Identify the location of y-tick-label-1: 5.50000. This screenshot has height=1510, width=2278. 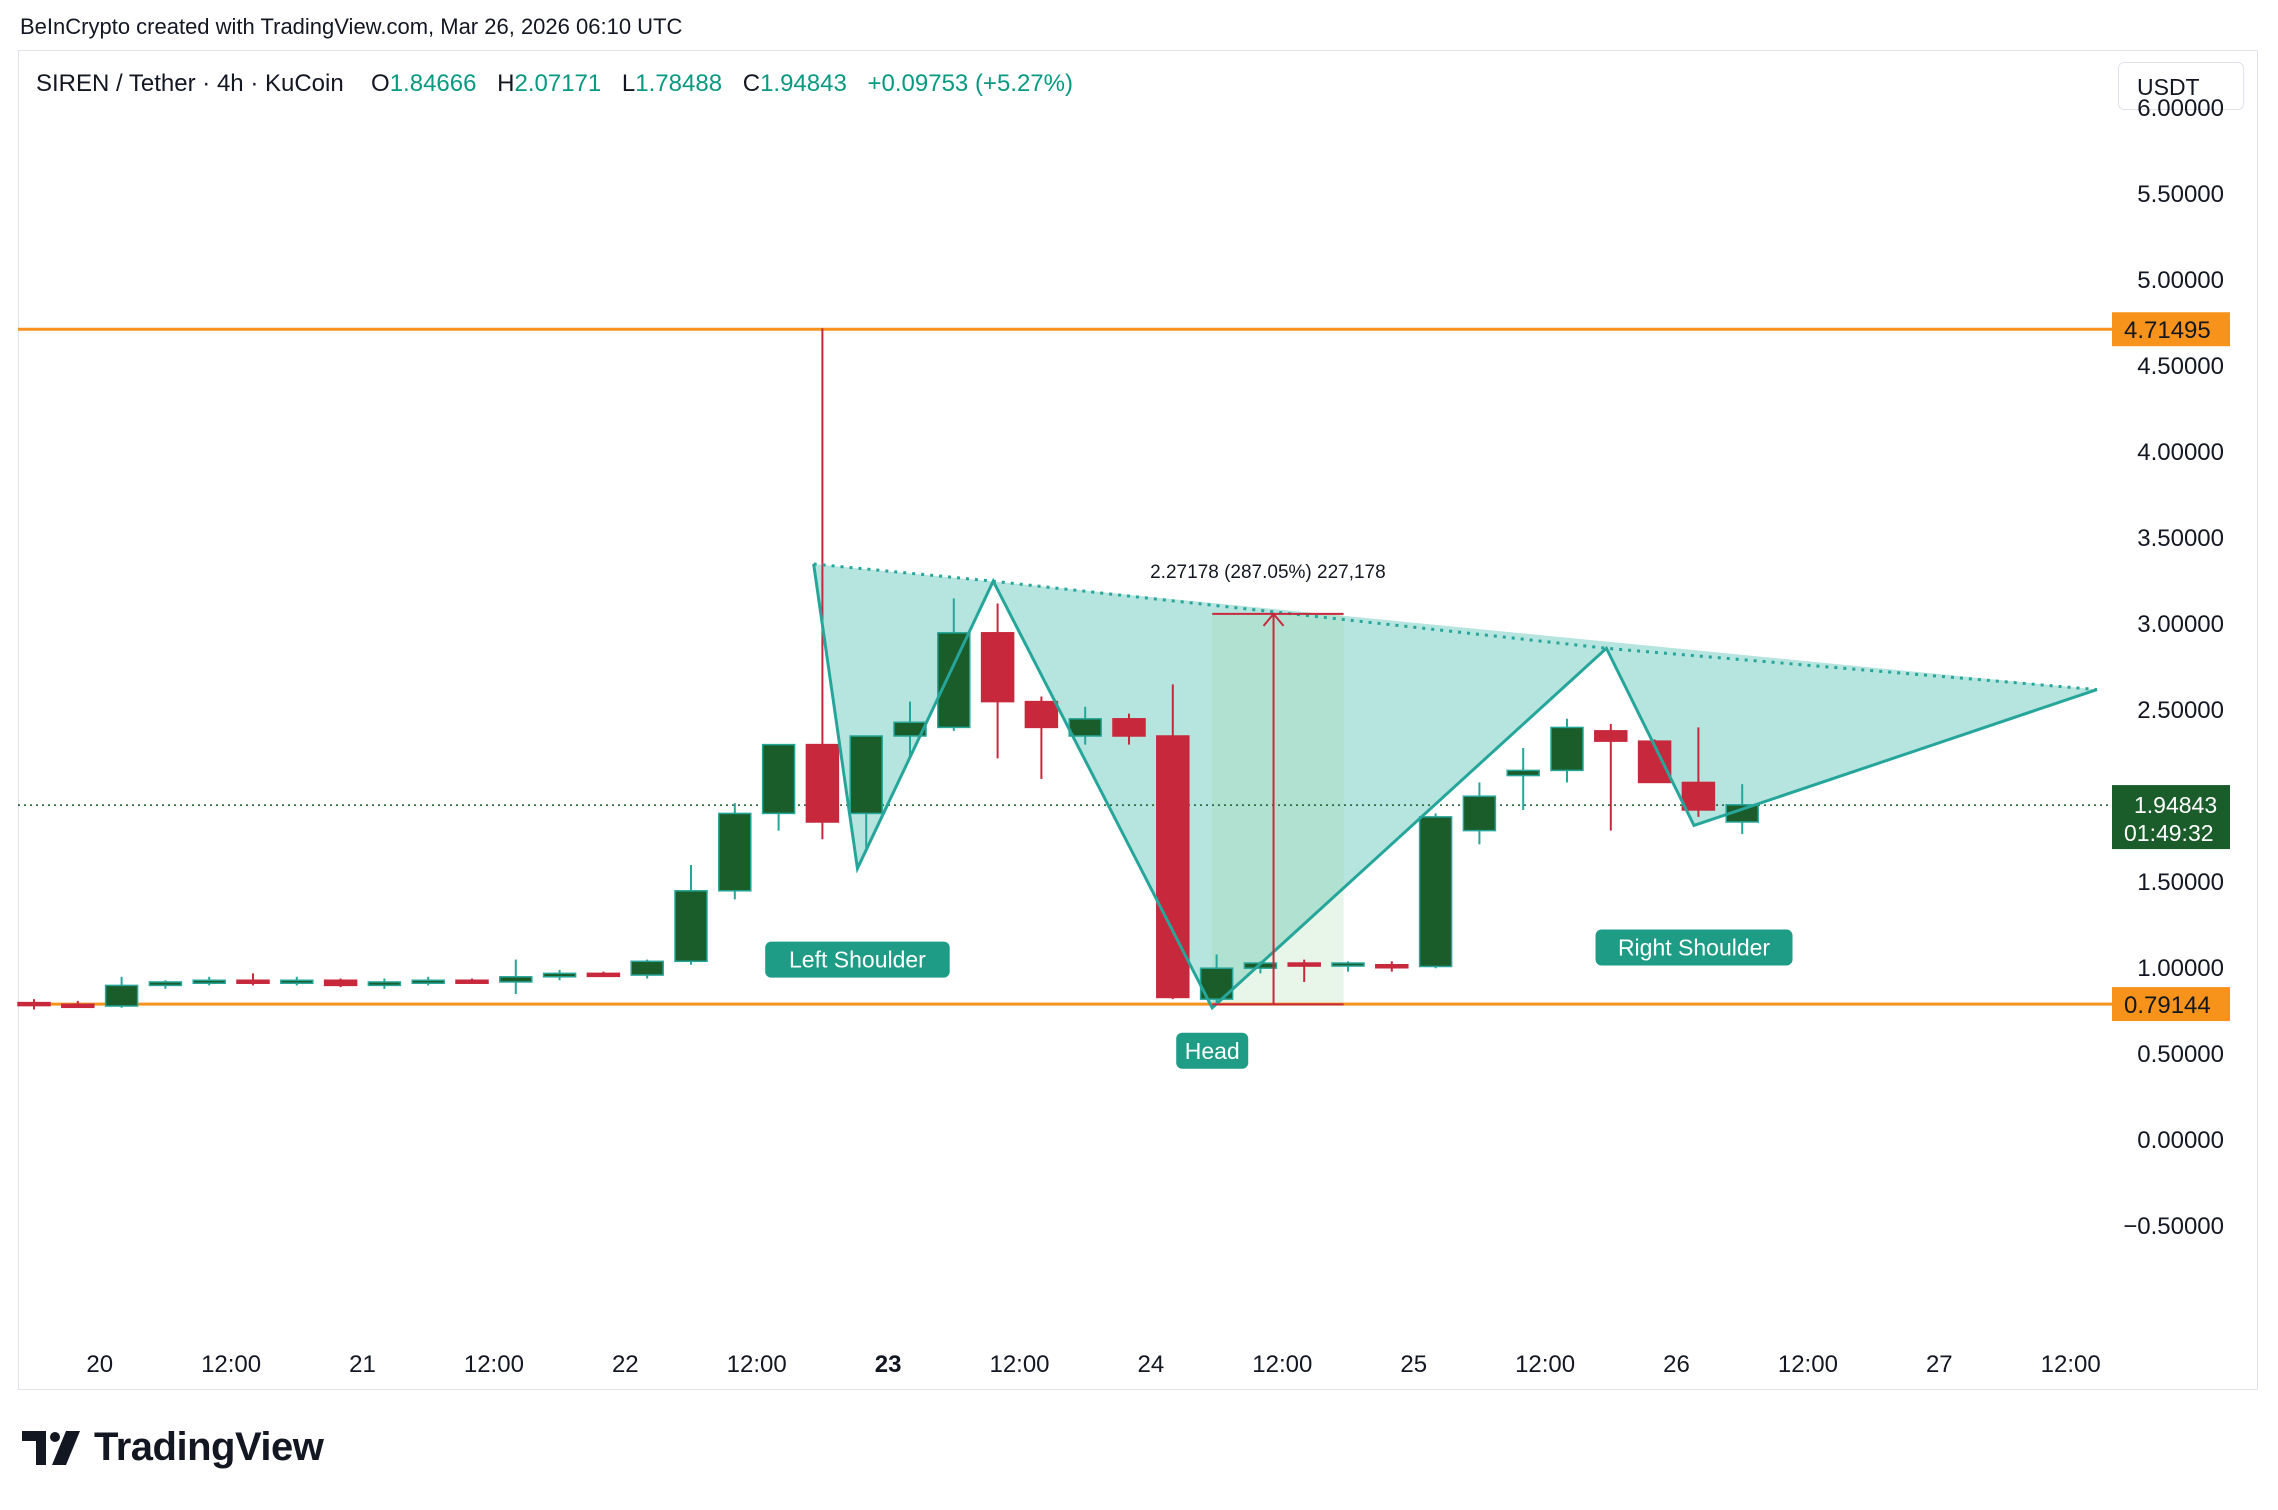
(2180, 194).